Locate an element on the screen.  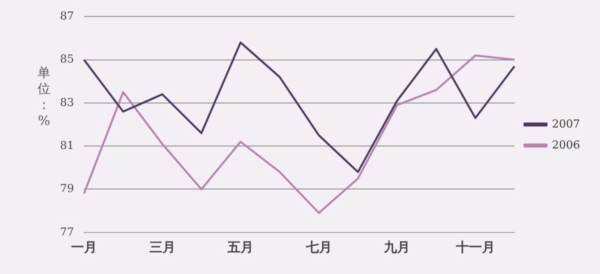
x-tick-label: 七月 is located at coordinates (318, 248).